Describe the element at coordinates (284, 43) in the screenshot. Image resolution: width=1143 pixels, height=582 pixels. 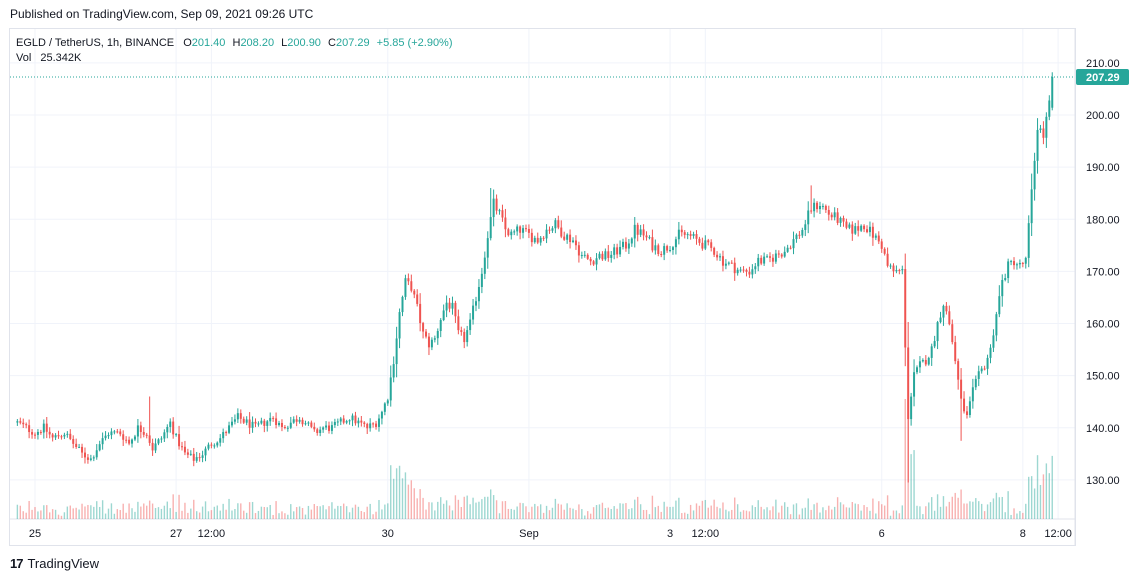
I see `legend-low-label: L` at that location.